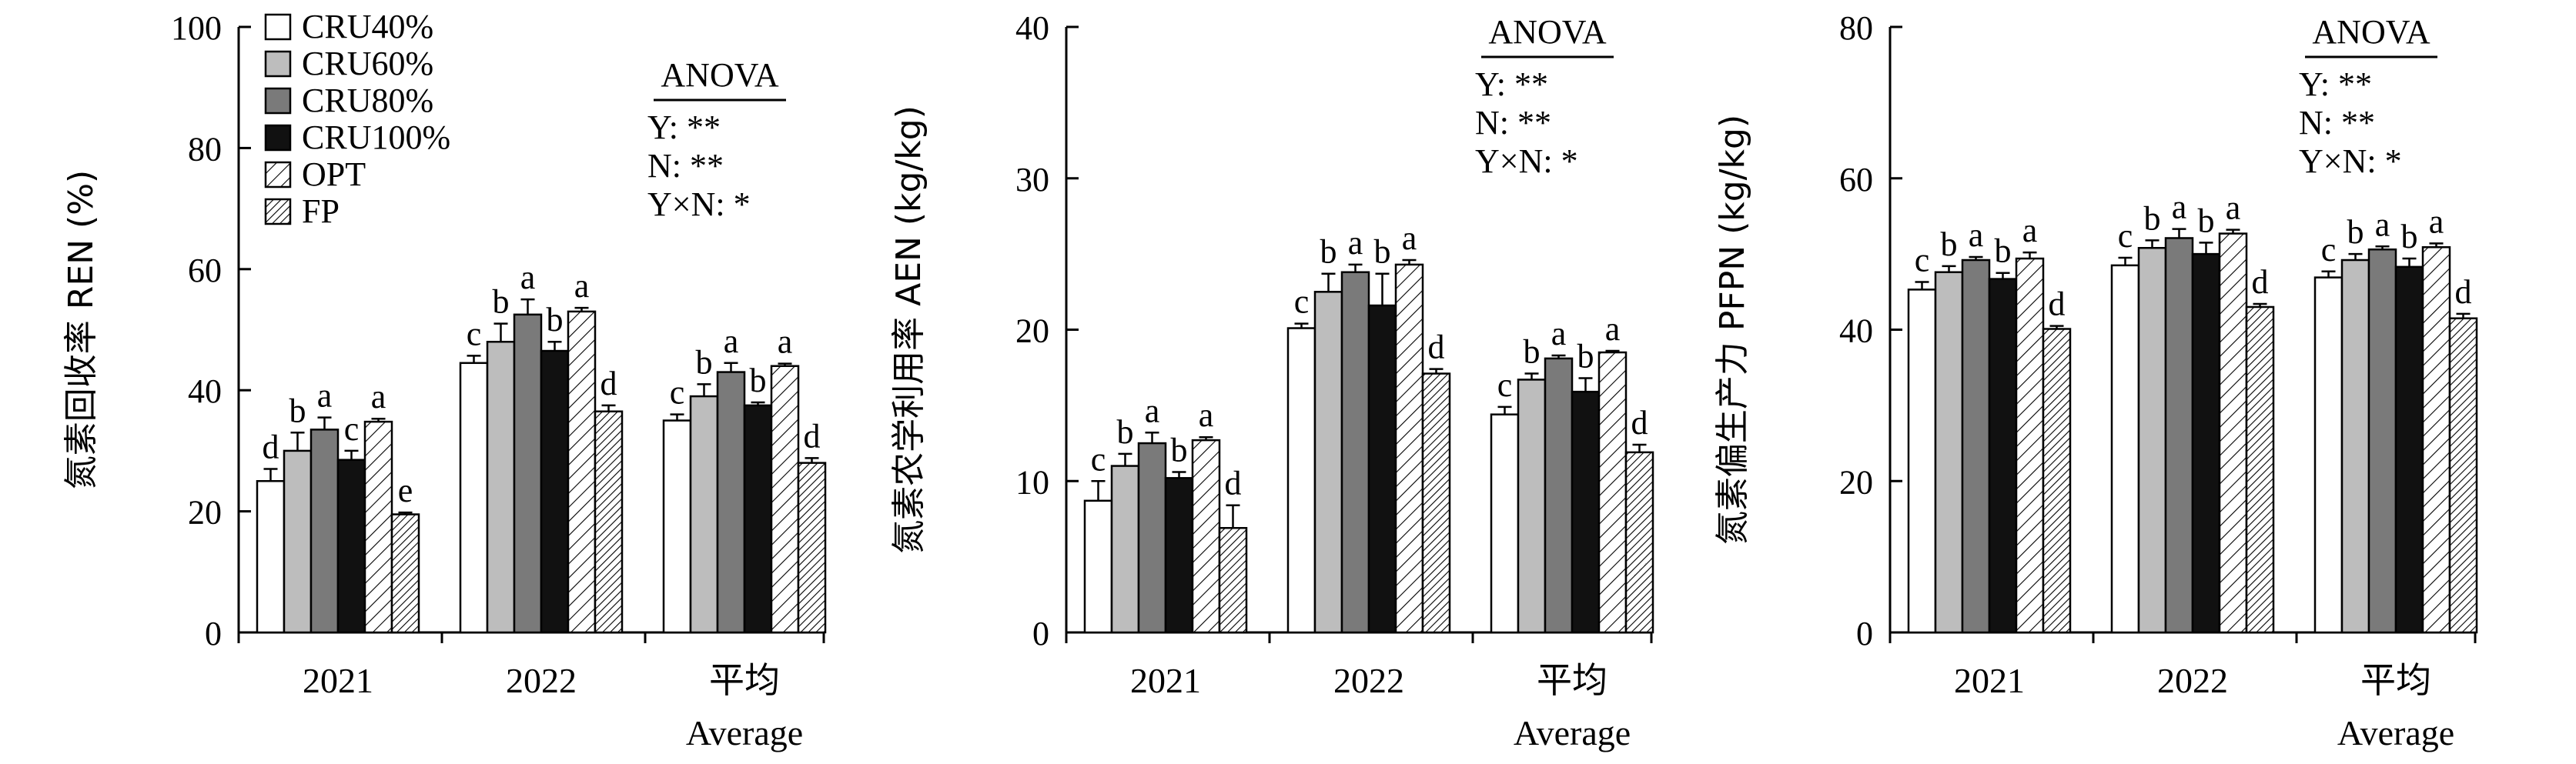 The image size is (2576, 764). I want to click on legend-label: OPT, so click(334, 174).